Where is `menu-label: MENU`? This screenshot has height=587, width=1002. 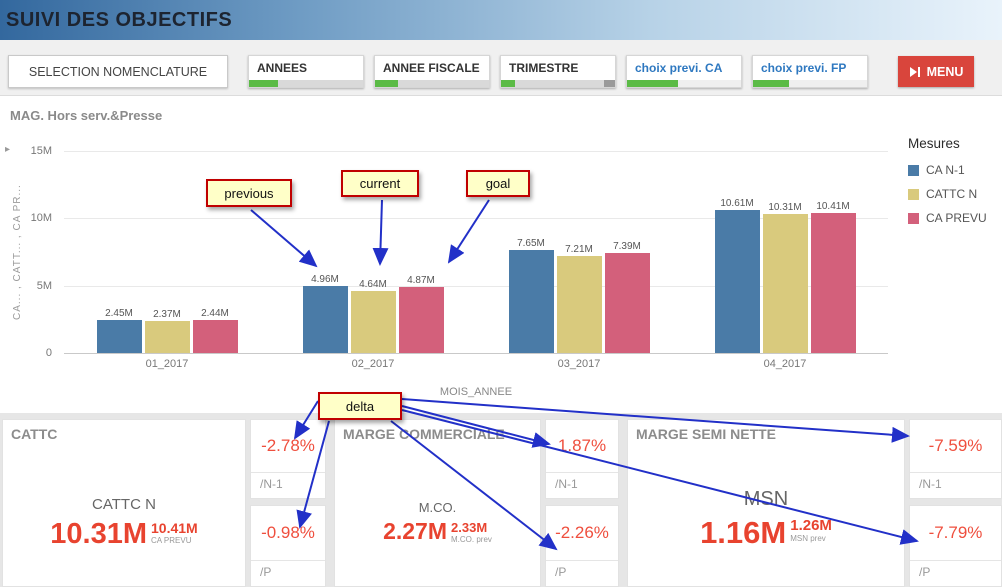 menu-label: MENU is located at coordinates (945, 71).